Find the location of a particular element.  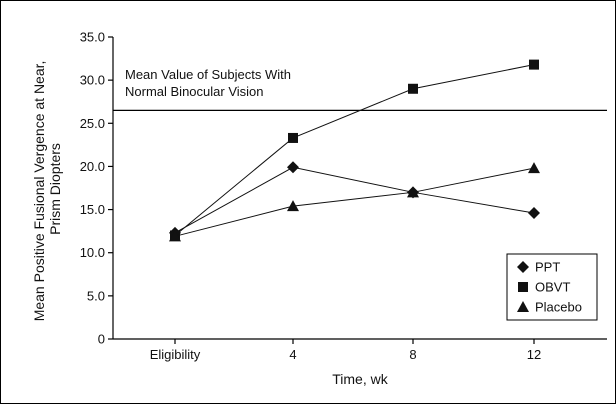

x-tick-label: 12 is located at coordinates (534, 354).